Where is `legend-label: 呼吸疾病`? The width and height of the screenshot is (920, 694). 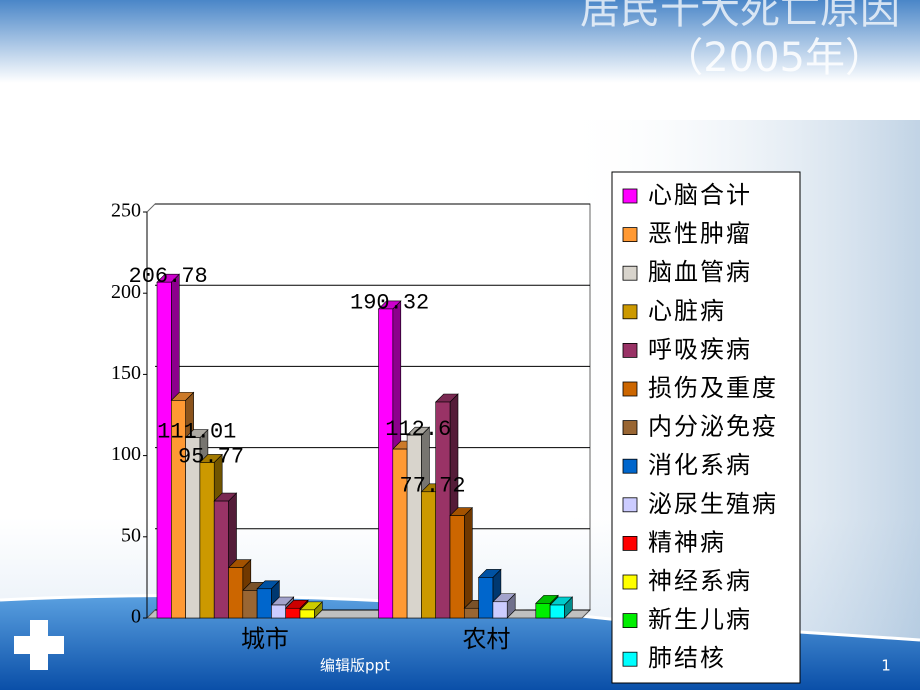
legend-label: 呼吸疾病 is located at coordinates (700, 349).